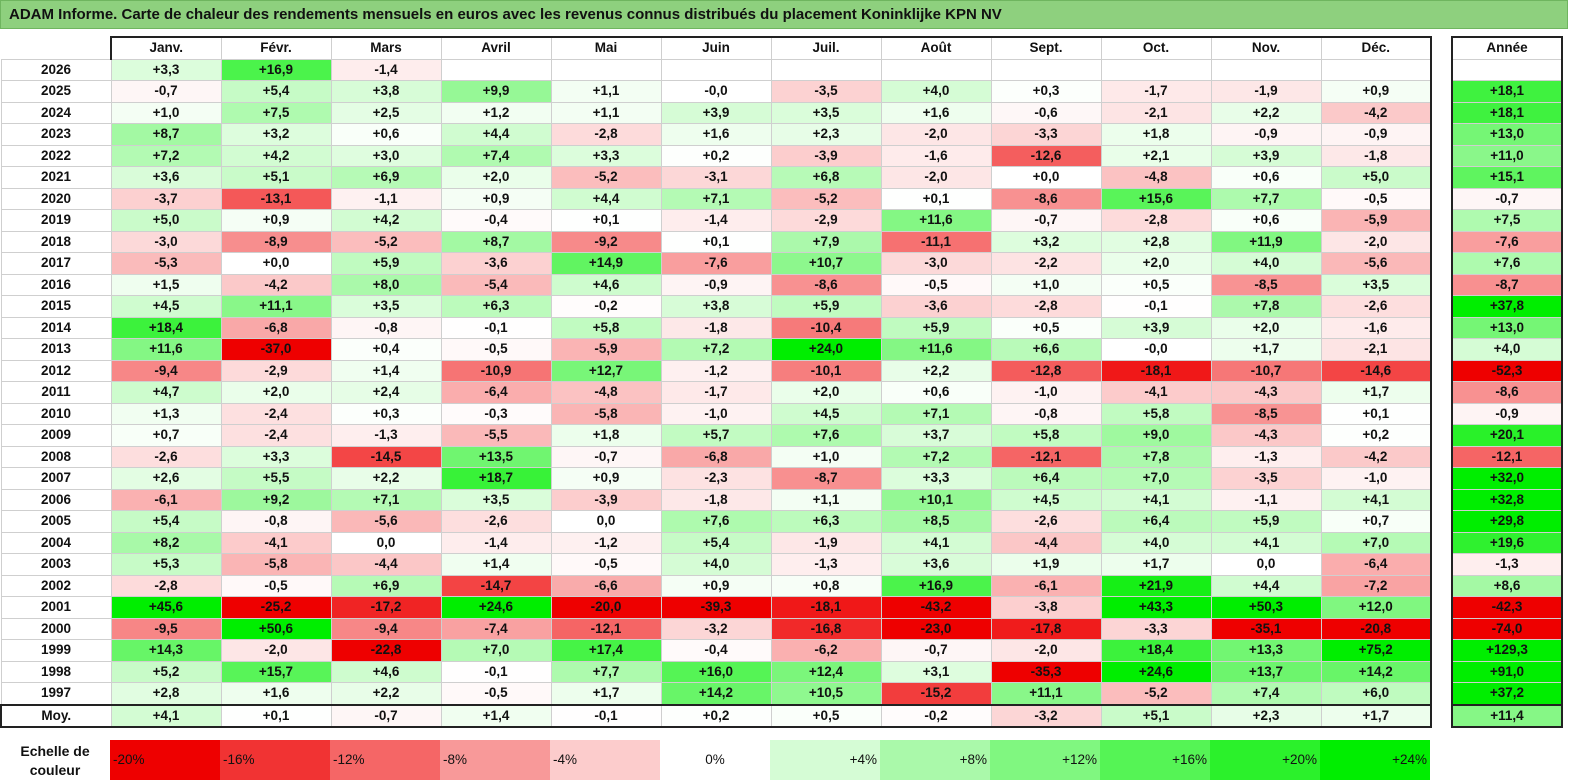  What do you see at coordinates (276, 671) in the screenshot?
I see `heat-cell: +15,7` at bounding box center [276, 671].